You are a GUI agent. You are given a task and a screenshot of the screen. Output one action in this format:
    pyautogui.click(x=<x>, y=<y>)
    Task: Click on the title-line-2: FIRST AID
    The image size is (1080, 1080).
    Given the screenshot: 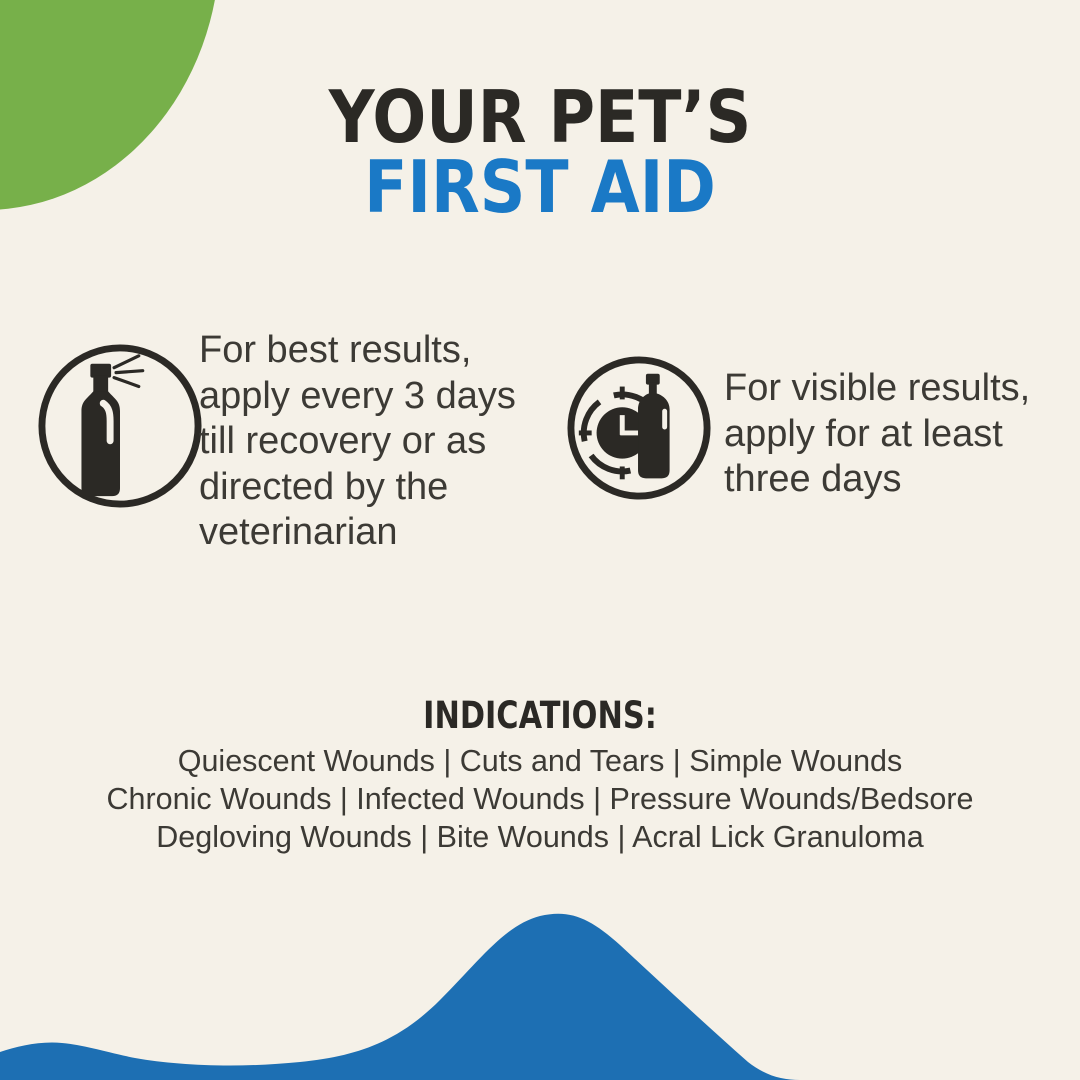 What is the action you would take?
    pyautogui.click(x=540, y=187)
    